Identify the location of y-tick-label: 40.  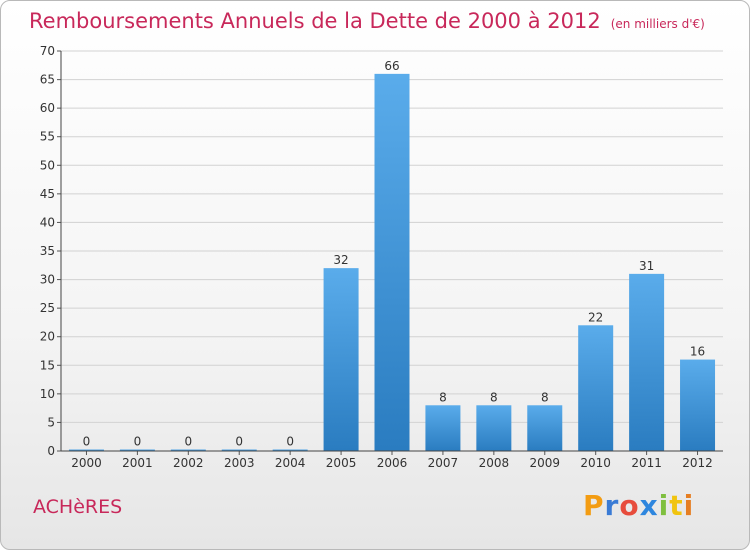
(47, 222).